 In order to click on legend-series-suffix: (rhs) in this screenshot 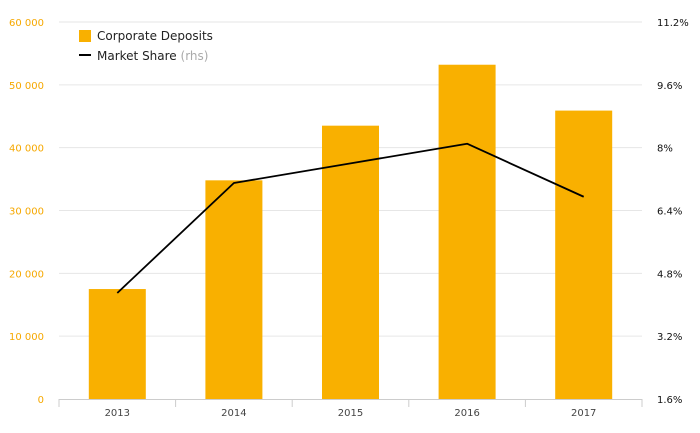, I will do `click(195, 56)`.